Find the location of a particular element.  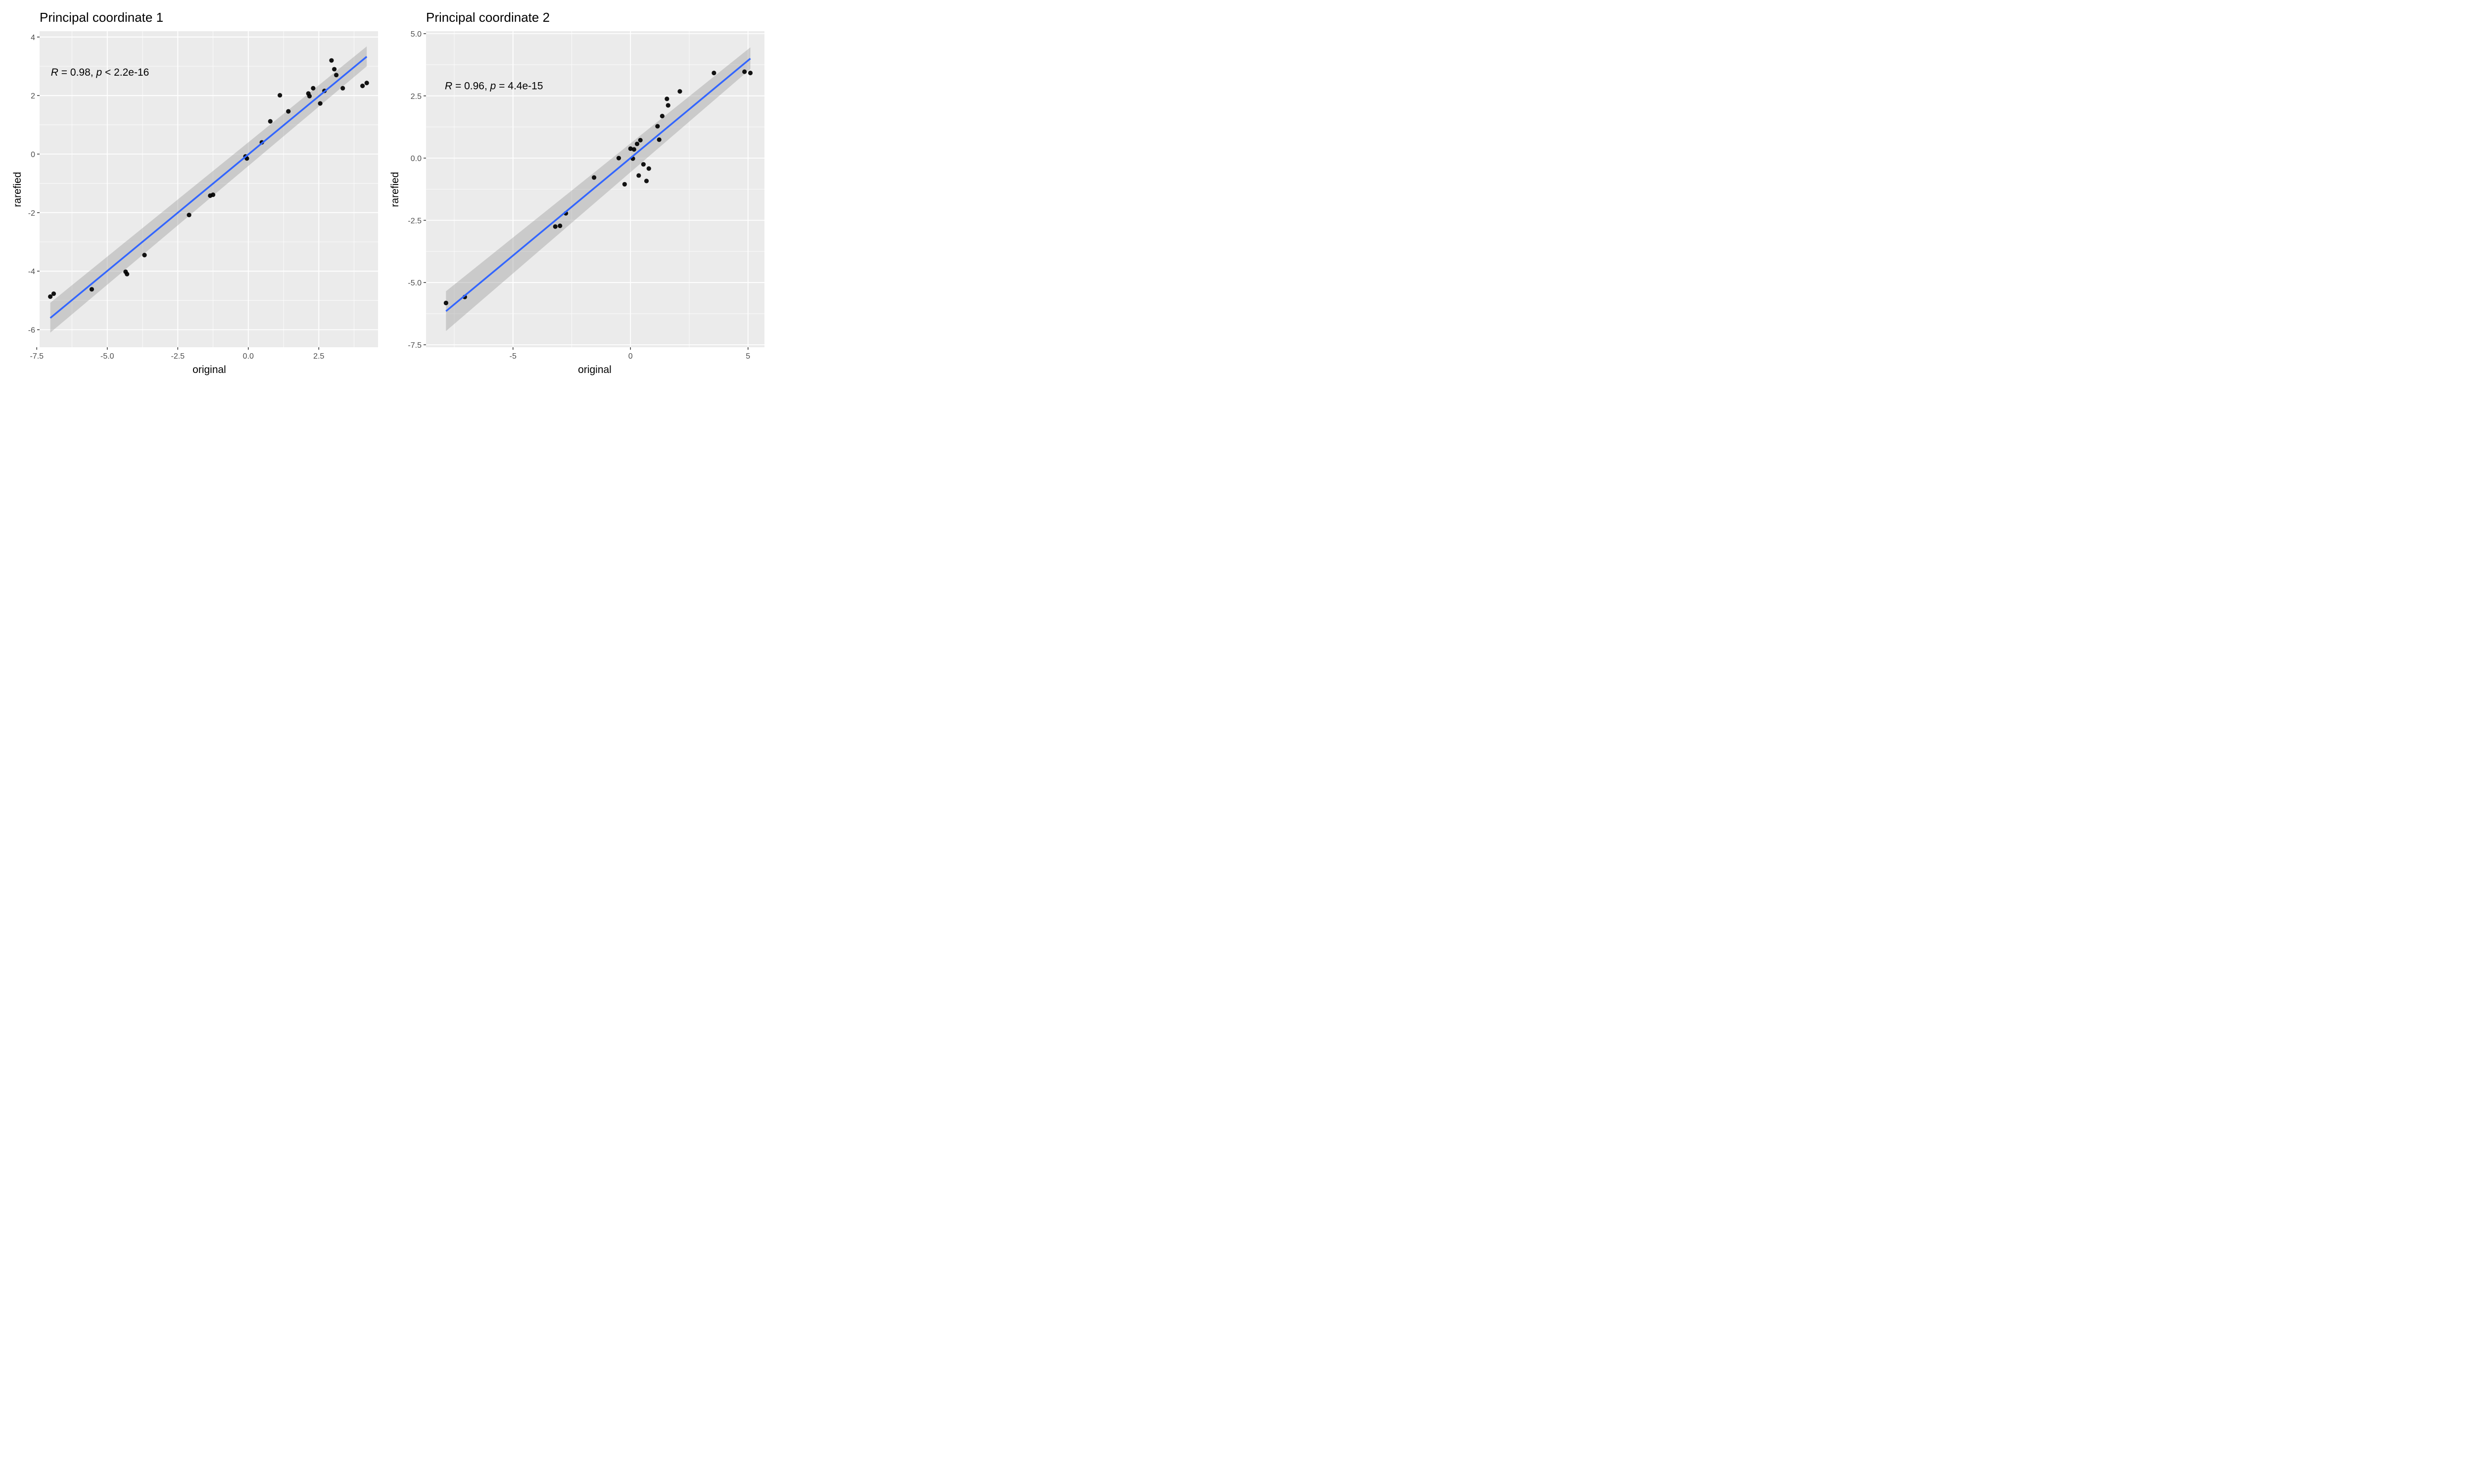

y-tick-label: -6 is located at coordinates (32, 330).